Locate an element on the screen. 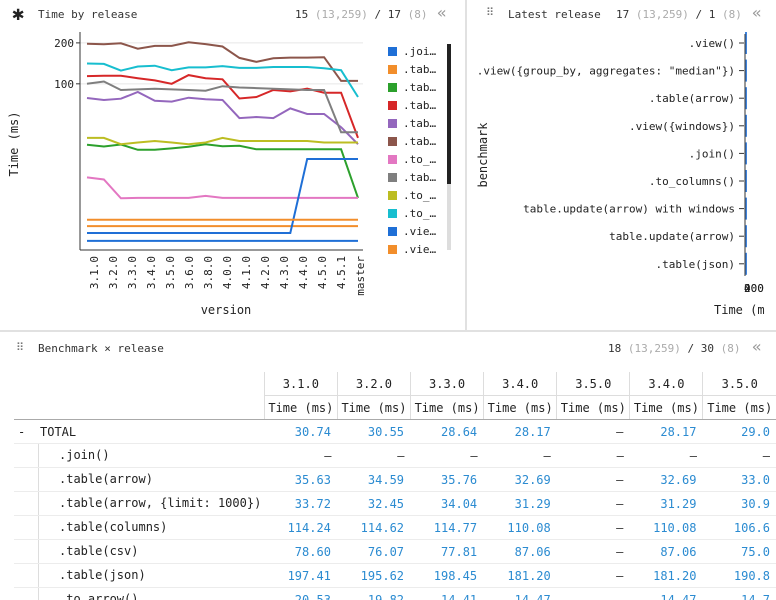 Image resolution: width=776 pixels, height=600 pixels. table-row: .join() – – – – – – – is located at coordinates (395, 455).